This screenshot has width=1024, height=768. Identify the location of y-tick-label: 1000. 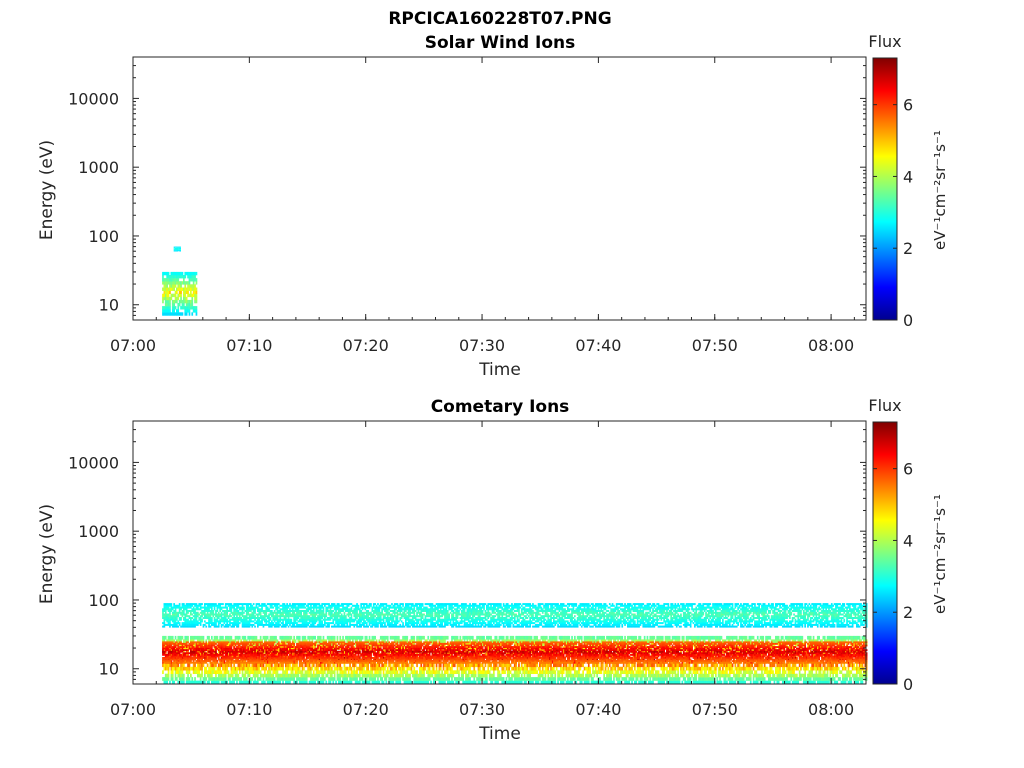
(98, 167).